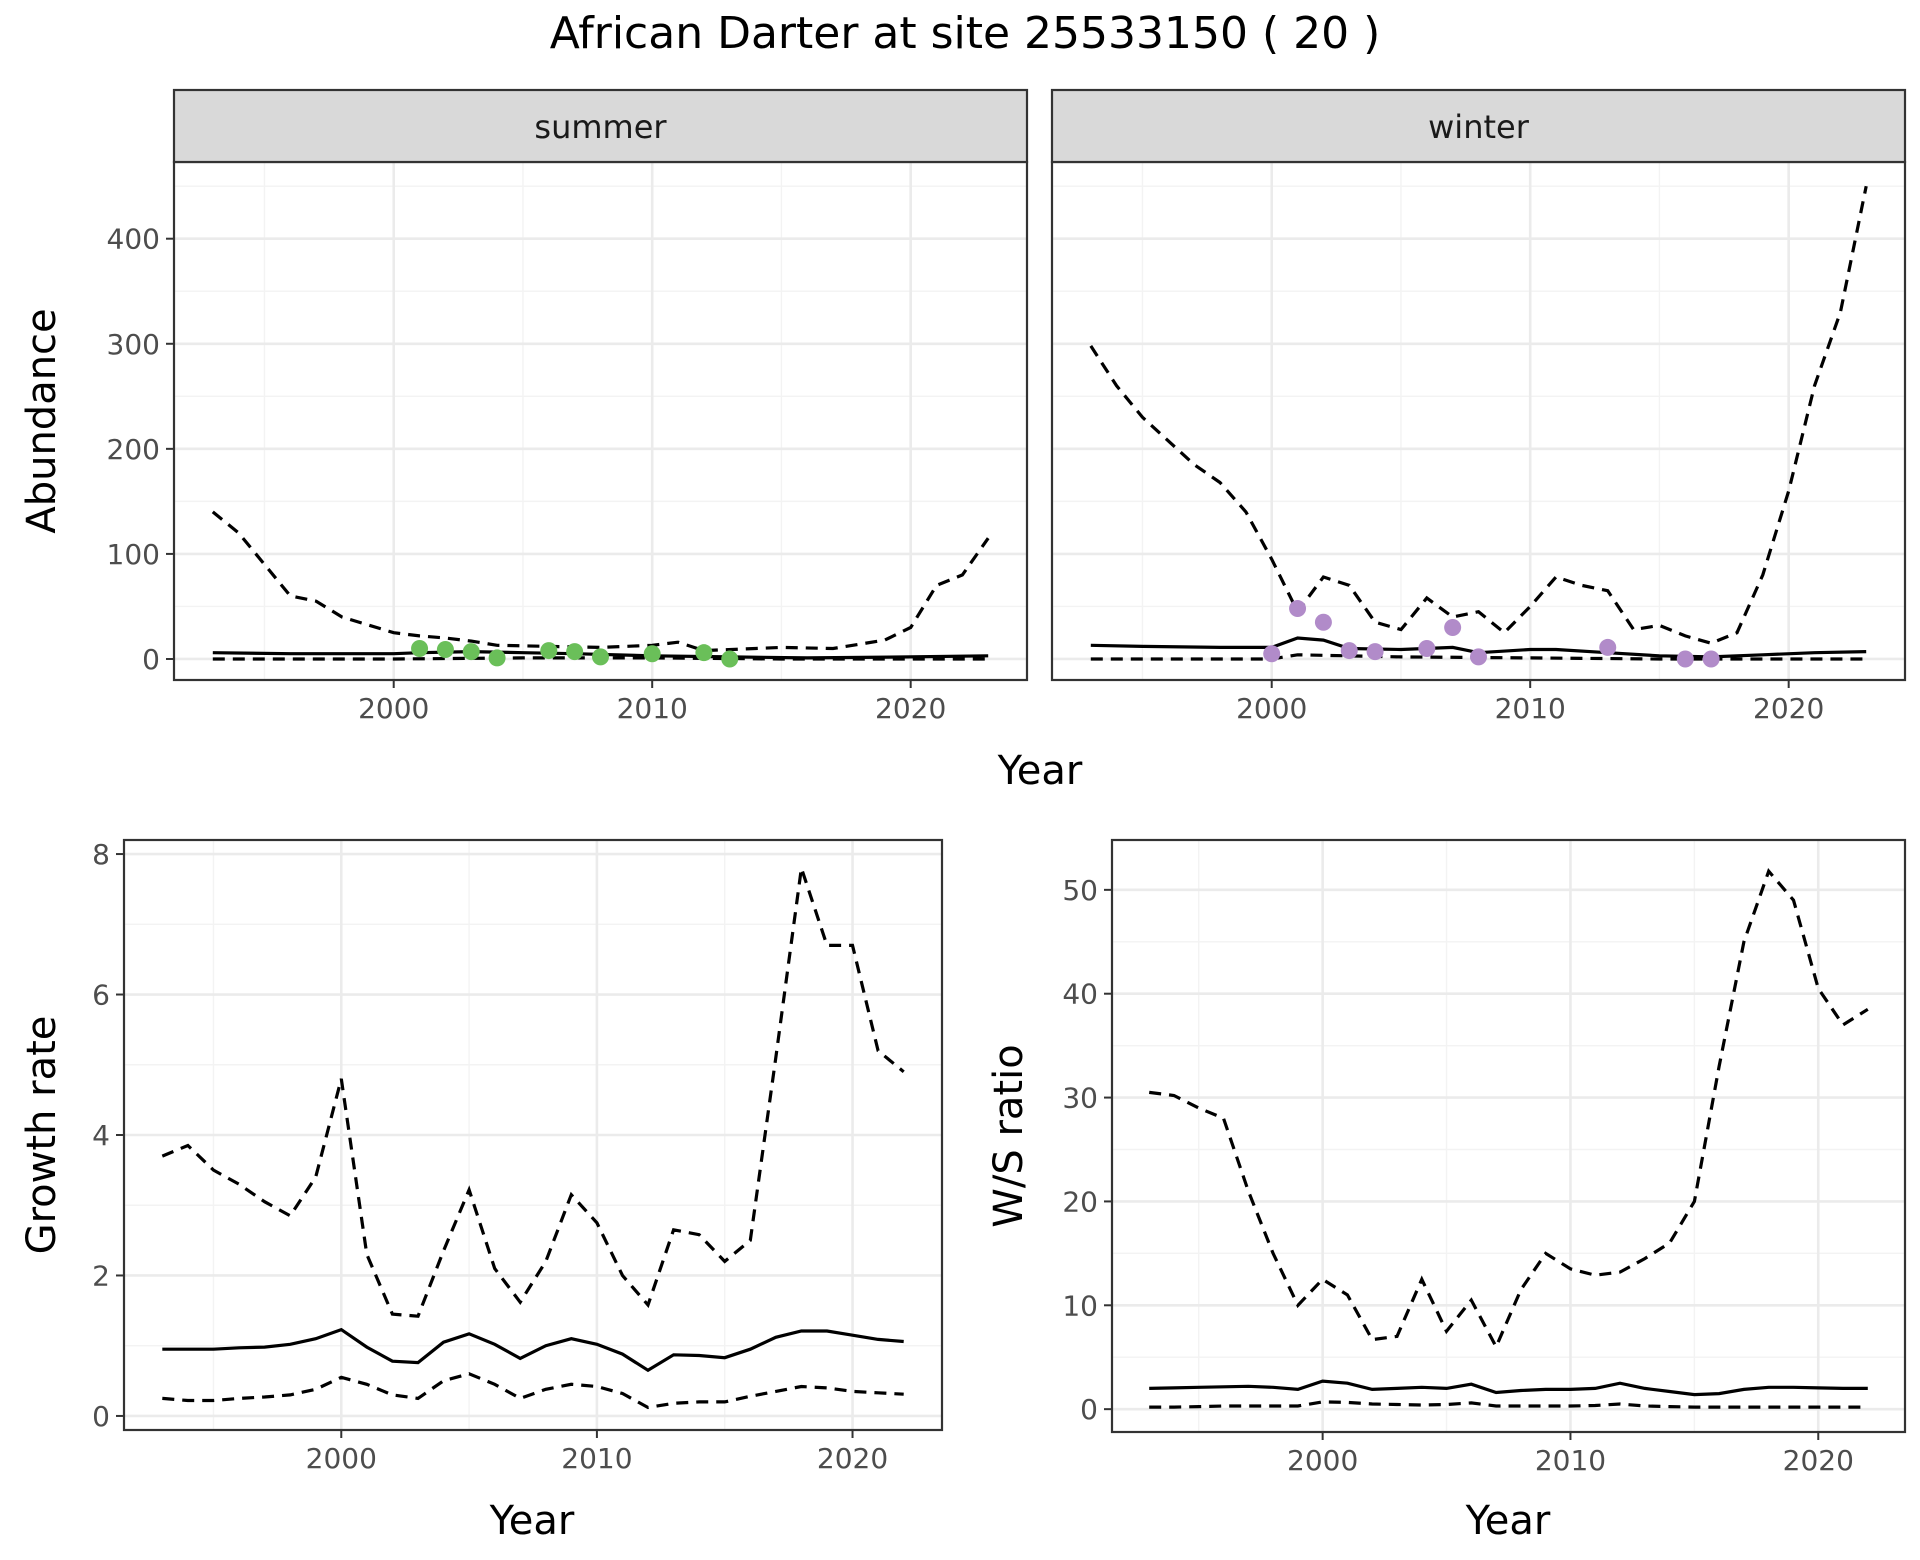 This screenshot has width=1920, height=1560. What do you see at coordinates (1508, 1388) in the screenshot?
I see `ws-ratio-mean-line` at bounding box center [1508, 1388].